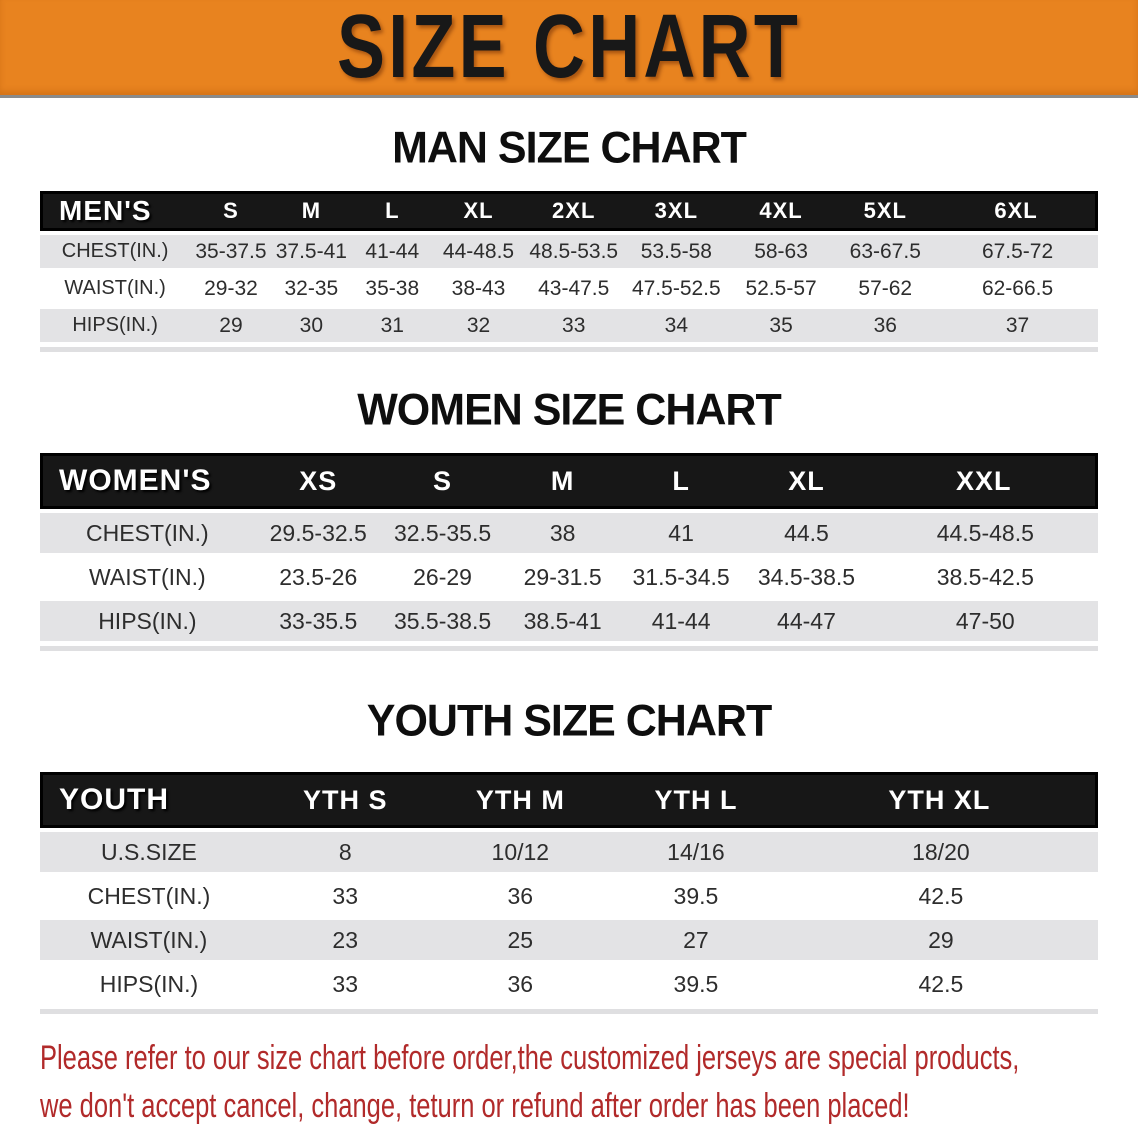 This screenshot has width=1138, height=1132. I want to click on size-value-cell: 44-48.5, so click(478, 251).